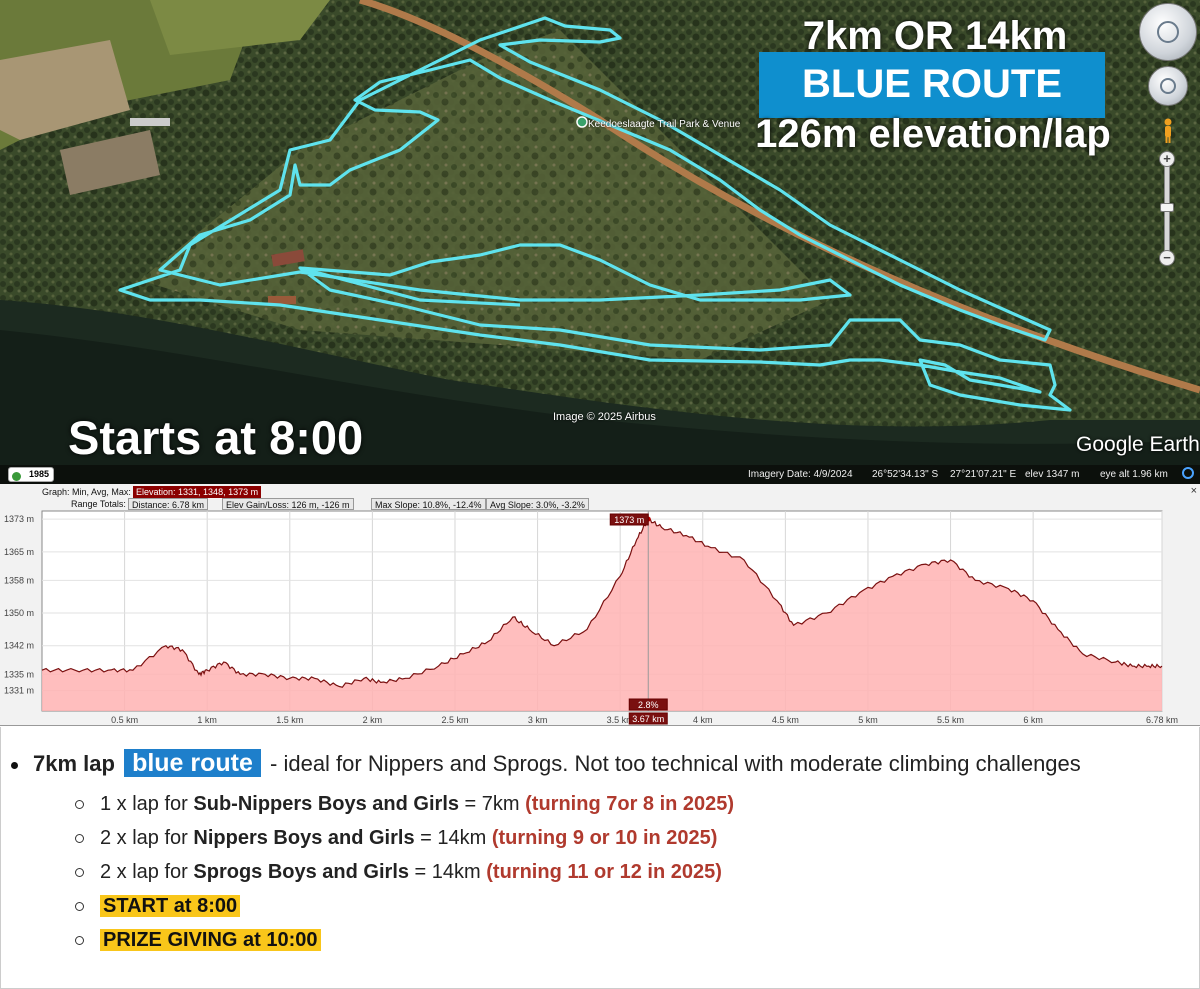 The height and width of the screenshot is (989, 1200). Describe the element at coordinates (326, 804) in the screenshot. I see `item-category: Sub-Nippers Boys and Girls` at that location.